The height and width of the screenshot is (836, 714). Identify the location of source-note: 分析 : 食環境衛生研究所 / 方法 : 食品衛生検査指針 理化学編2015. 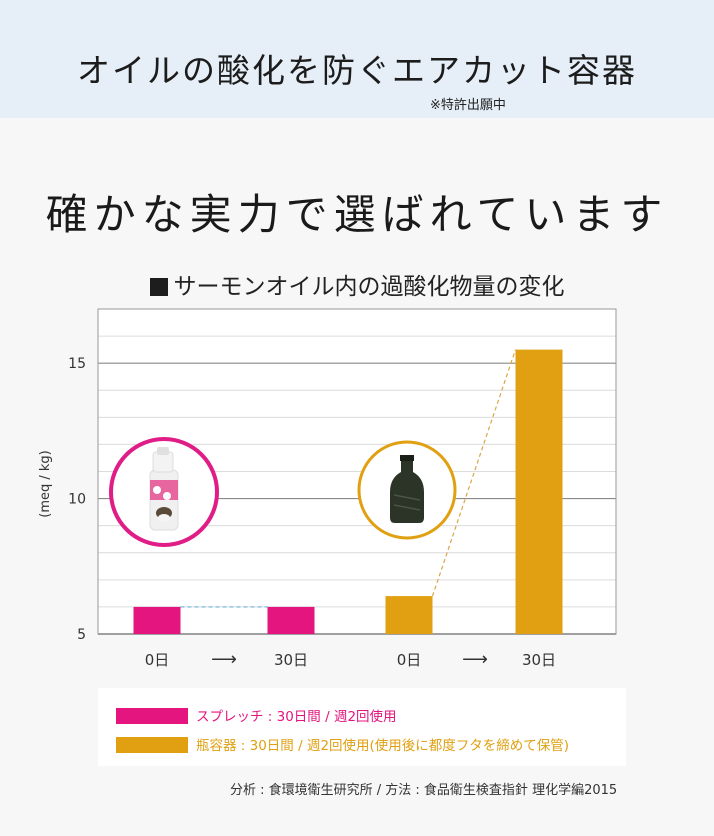
(424, 790).